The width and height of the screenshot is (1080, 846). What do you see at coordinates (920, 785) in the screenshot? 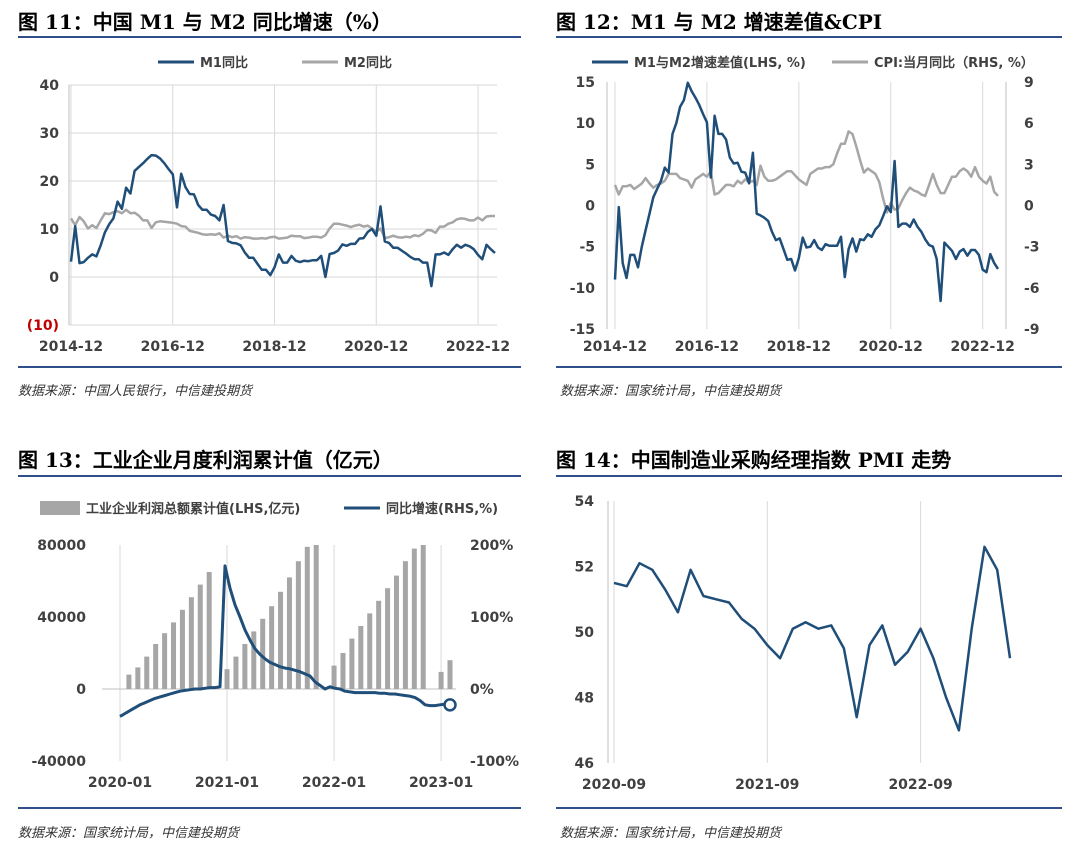
I see `x-tick-label: 2022-09` at bounding box center [920, 785].